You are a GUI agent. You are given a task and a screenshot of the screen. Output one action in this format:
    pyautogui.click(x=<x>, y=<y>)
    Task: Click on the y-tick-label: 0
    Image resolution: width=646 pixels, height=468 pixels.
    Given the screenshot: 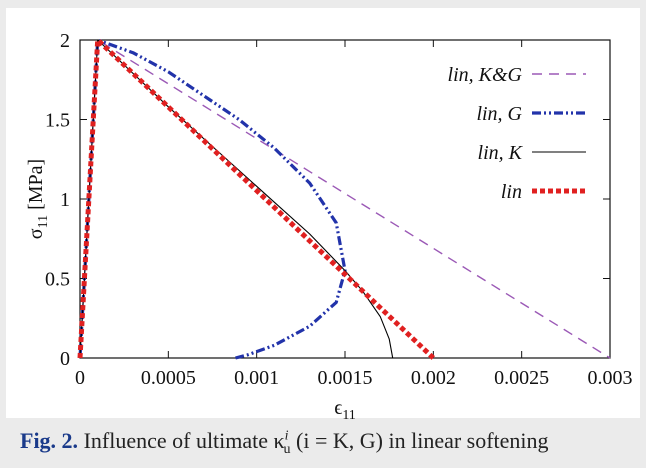 What is the action you would take?
    pyautogui.click(x=65, y=359)
    